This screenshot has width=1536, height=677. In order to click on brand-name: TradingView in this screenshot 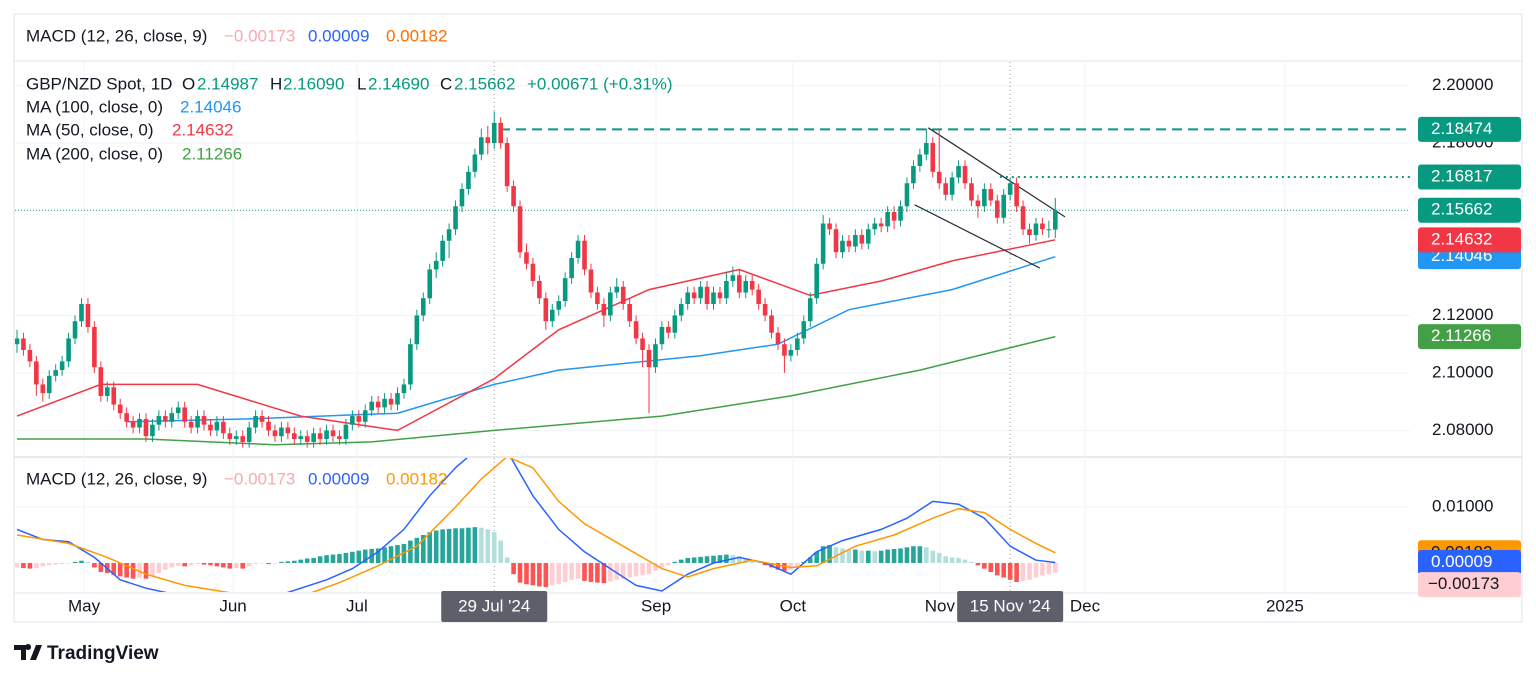, I will do `click(103, 653)`.